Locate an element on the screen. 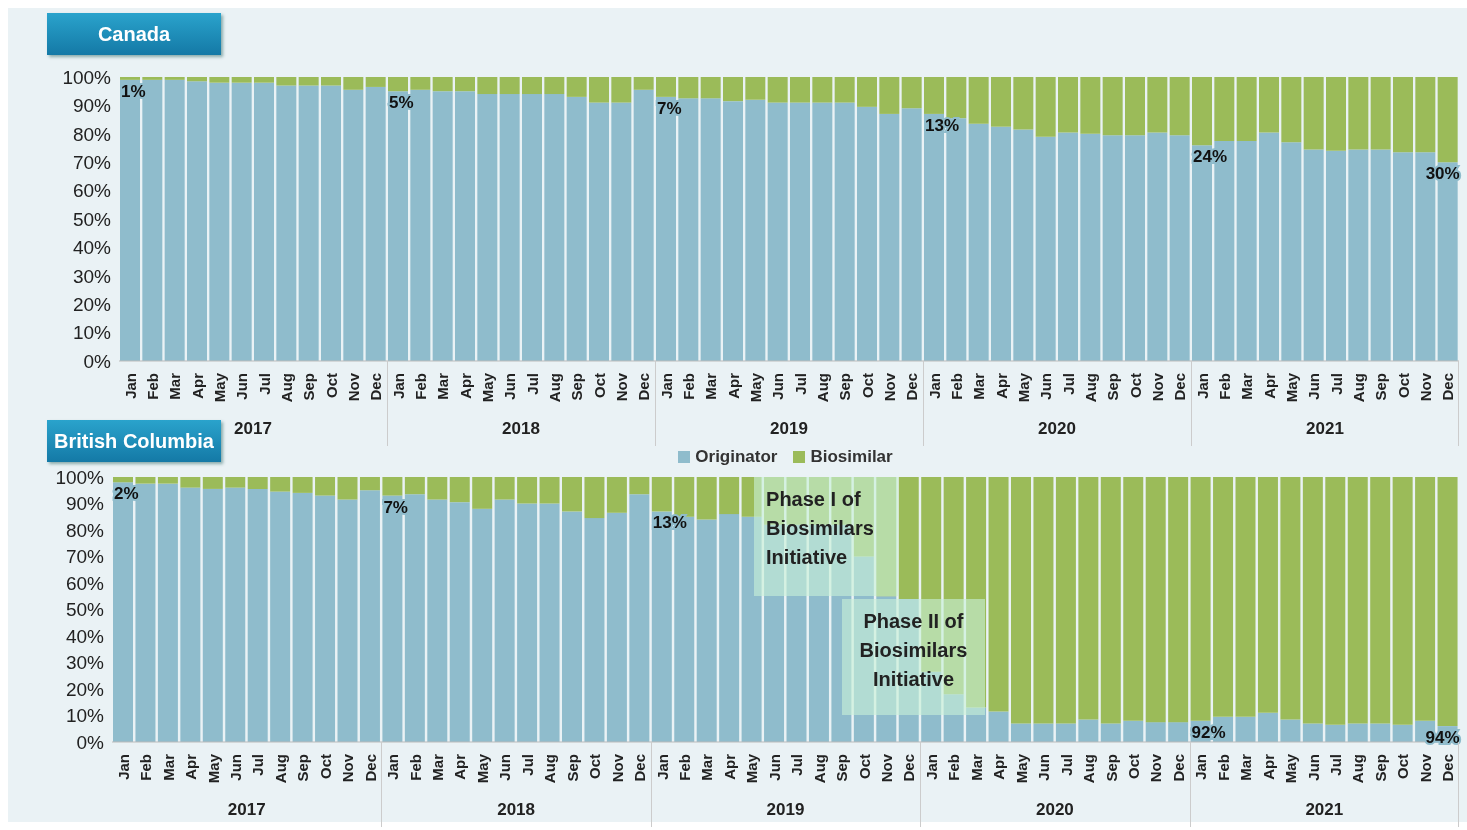  text: 2019 is located at coordinates (785, 810).